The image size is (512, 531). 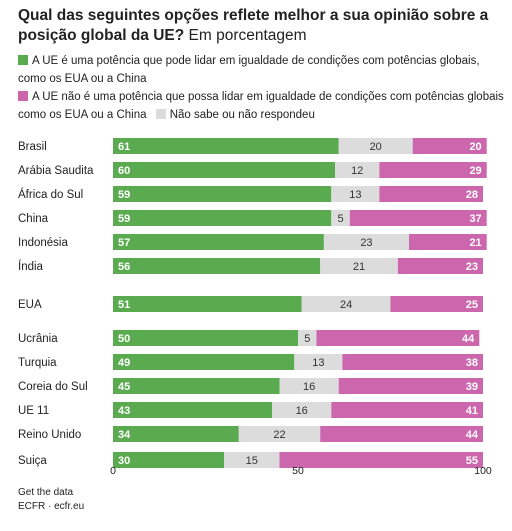 I want to click on bar-dontknow-ucrania, so click(x=307, y=338).